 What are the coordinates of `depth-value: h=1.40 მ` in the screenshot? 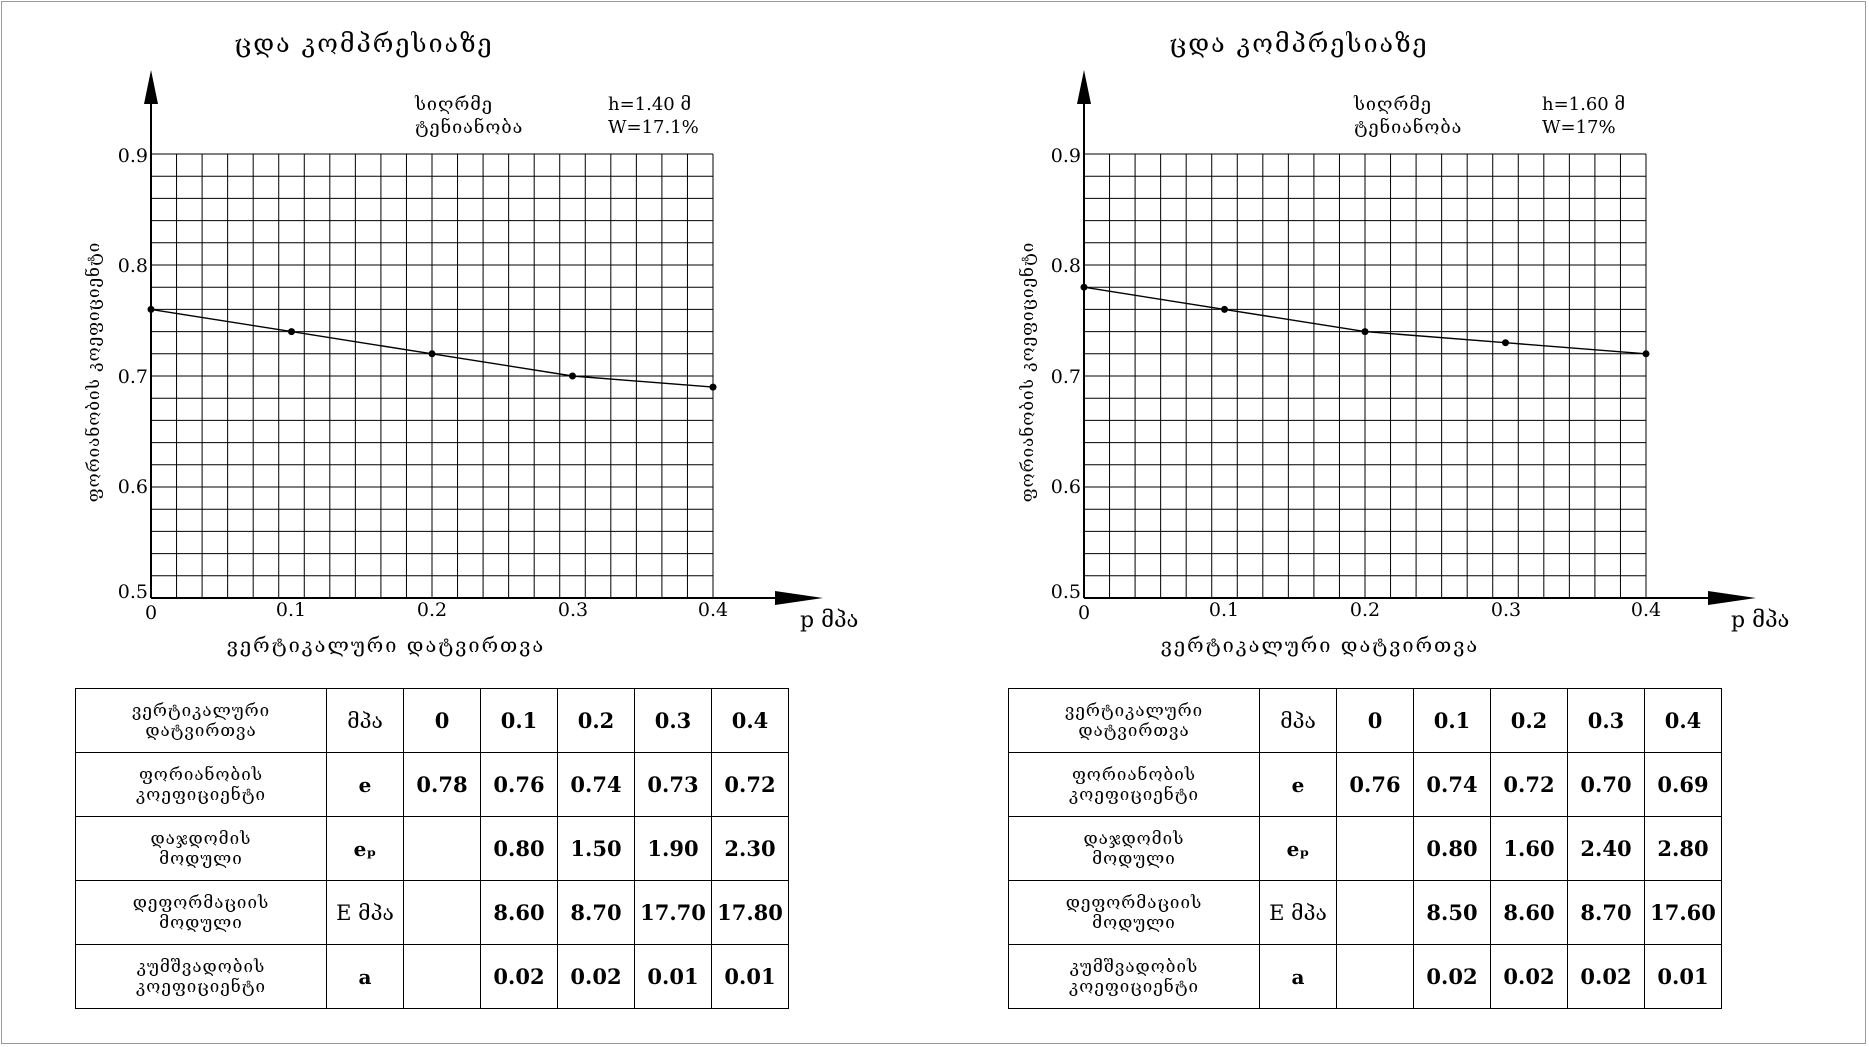 It's located at (649, 104).